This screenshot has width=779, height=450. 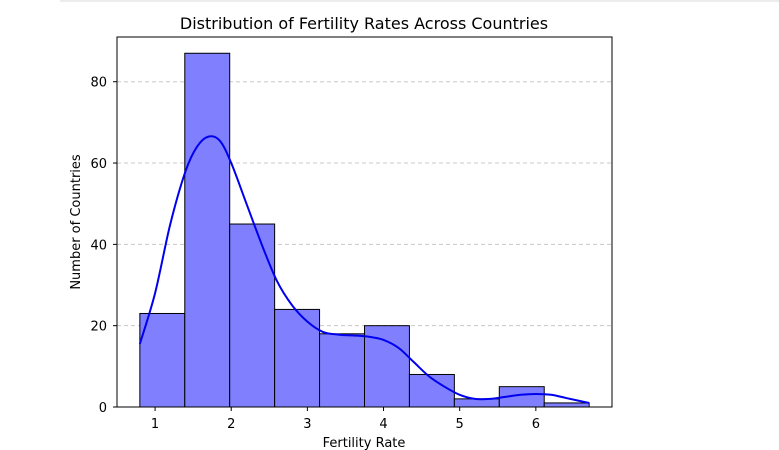 I want to click on x-axis-label: Fertility Rate, so click(x=364, y=443).